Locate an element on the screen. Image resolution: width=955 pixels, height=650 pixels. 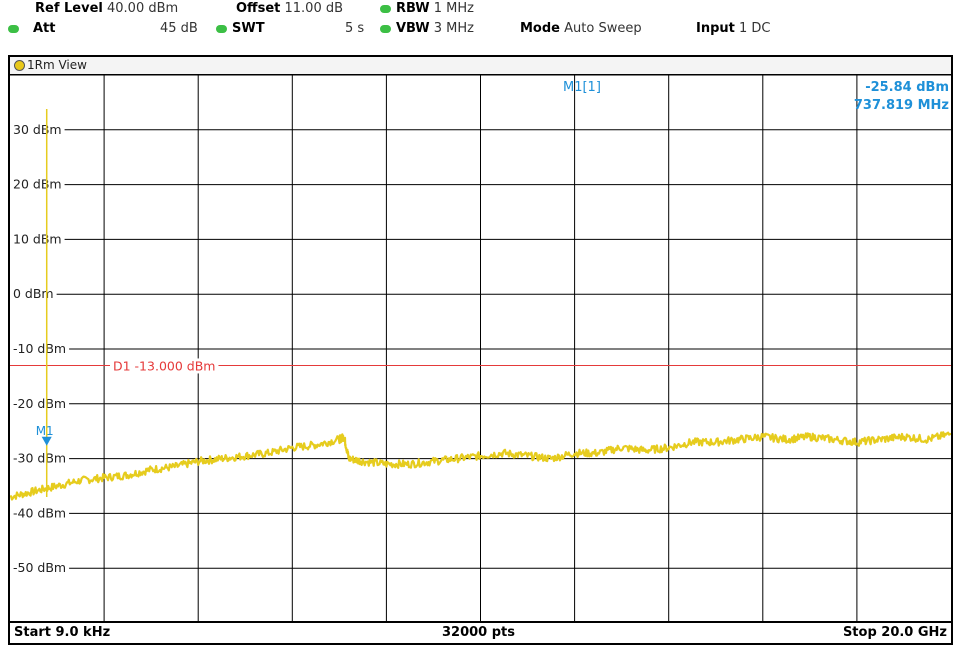
view-tab-row: 1Rm View is located at coordinates (480, 66).